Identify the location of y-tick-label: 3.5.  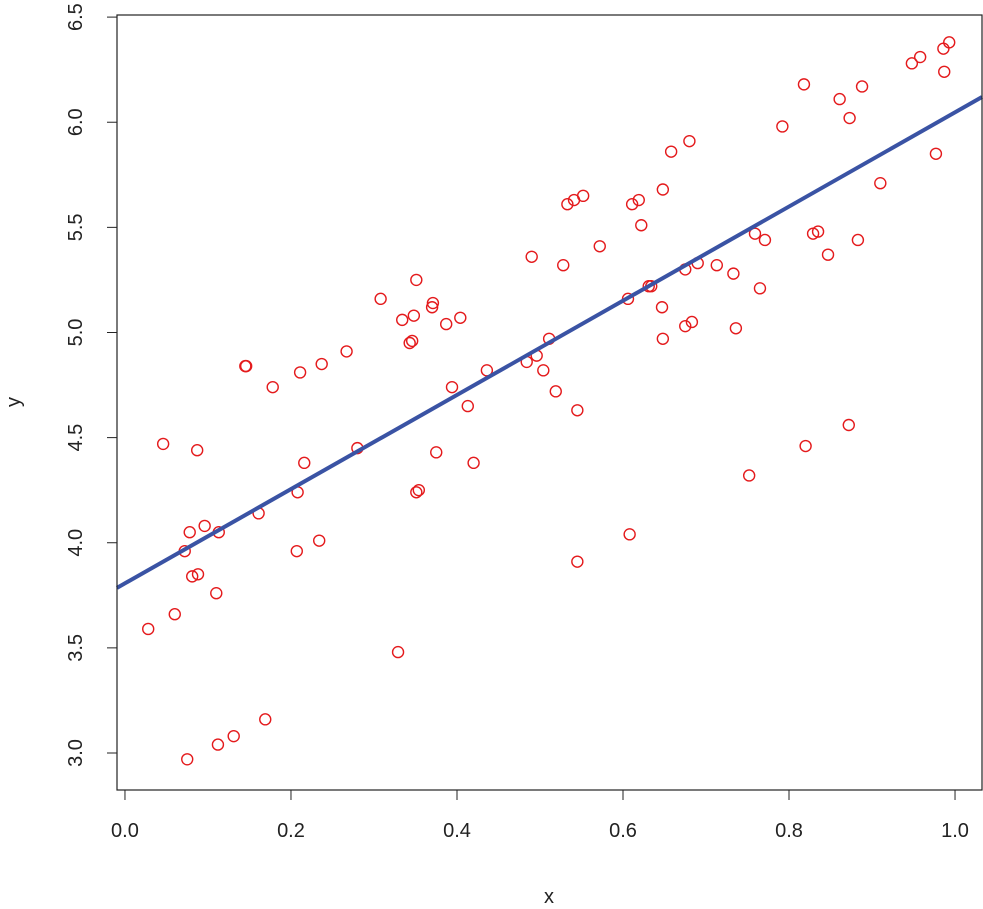
(76, 648).